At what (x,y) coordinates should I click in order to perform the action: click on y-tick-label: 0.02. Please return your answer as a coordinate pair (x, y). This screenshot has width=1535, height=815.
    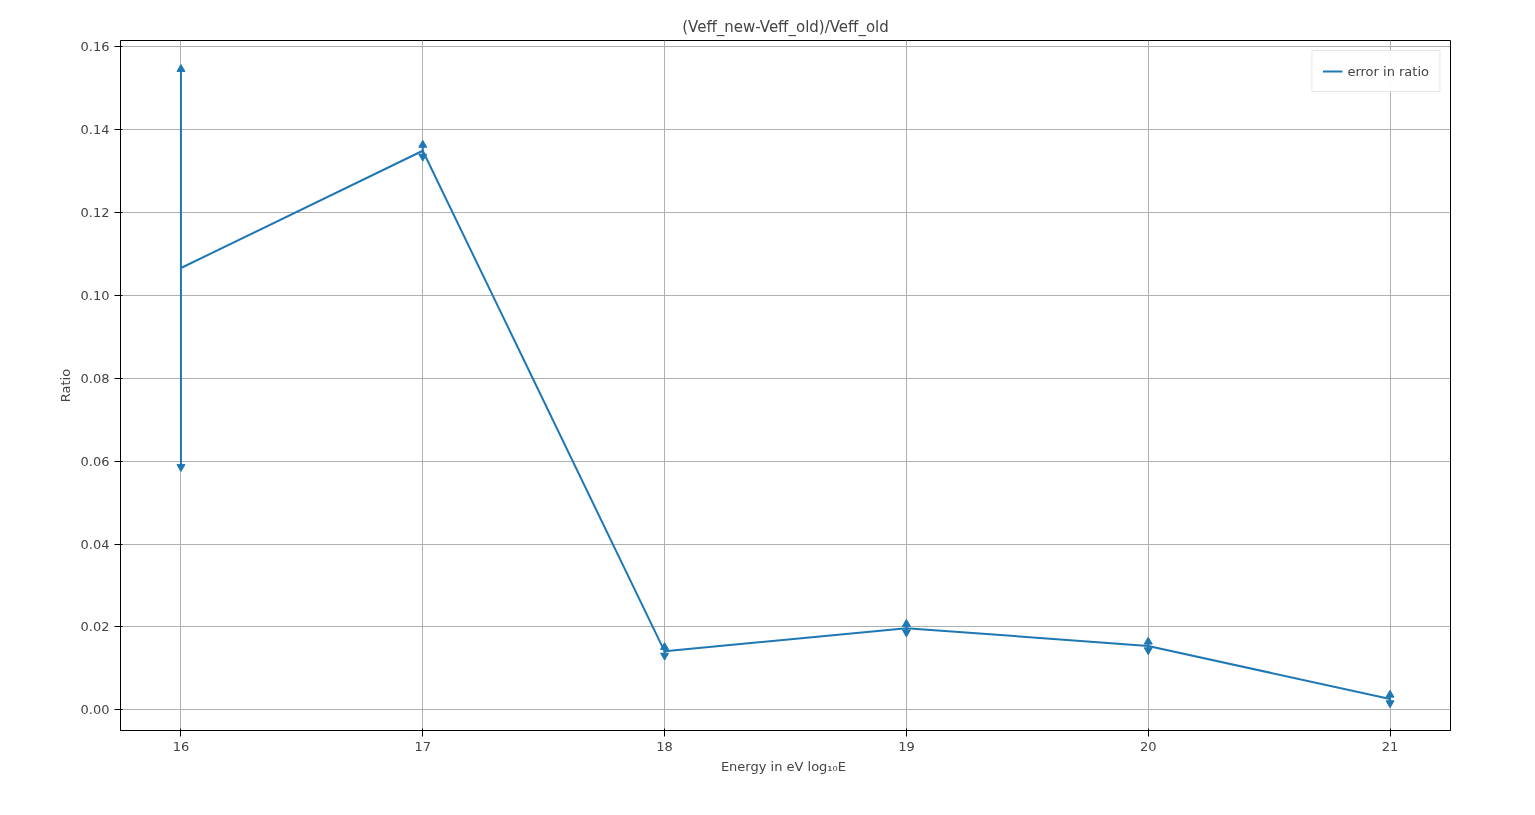
    Looking at the image, I should click on (95, 627).